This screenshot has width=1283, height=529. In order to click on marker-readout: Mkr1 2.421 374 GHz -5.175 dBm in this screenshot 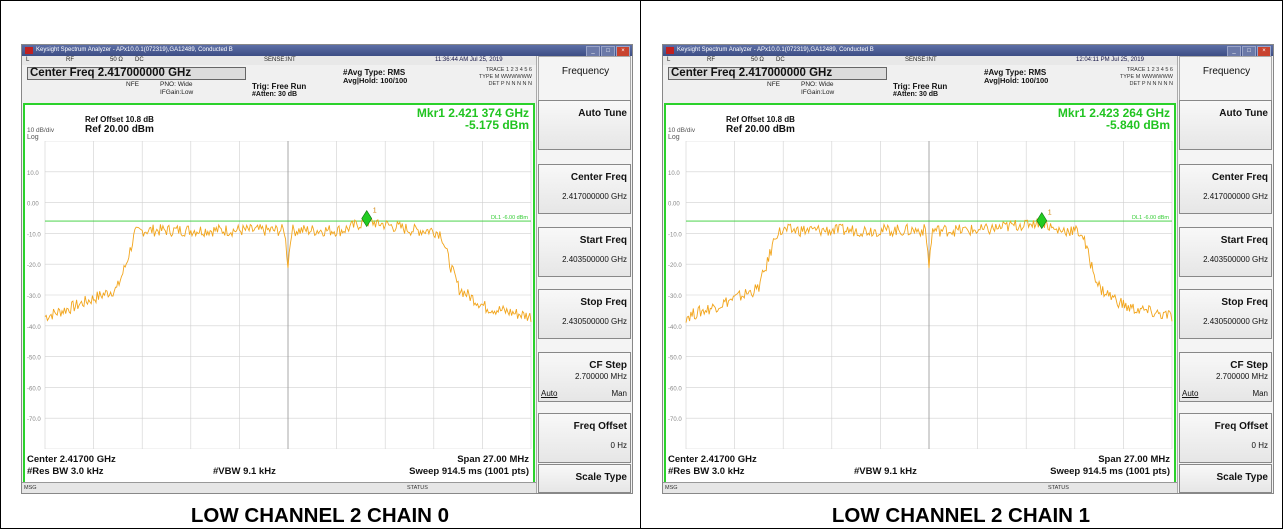, I will do `click(473, 119)`.